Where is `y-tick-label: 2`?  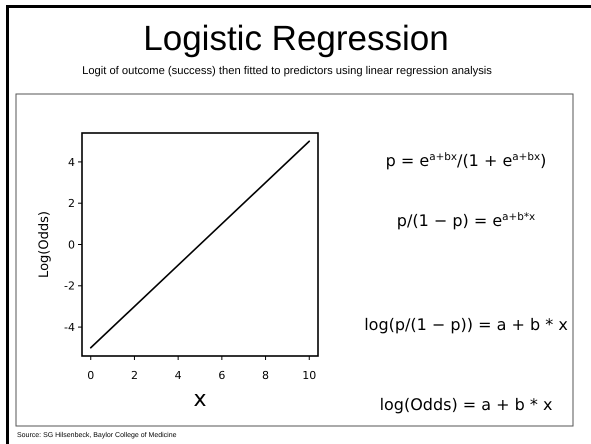
y-tick-label: 2 is located at coordinates (71, 203).